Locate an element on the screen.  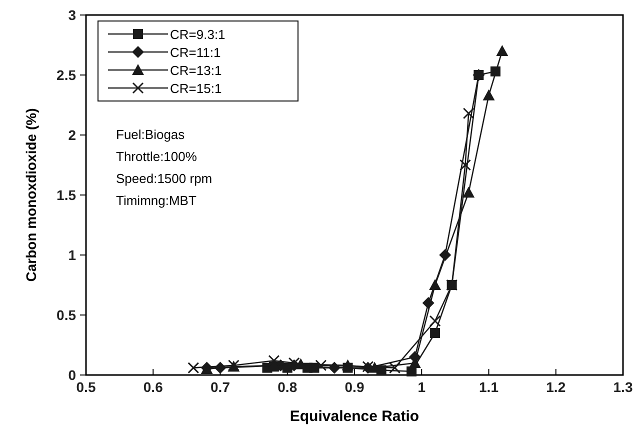
annotation: Timimng:MBT is located at coordinates (156, 200).